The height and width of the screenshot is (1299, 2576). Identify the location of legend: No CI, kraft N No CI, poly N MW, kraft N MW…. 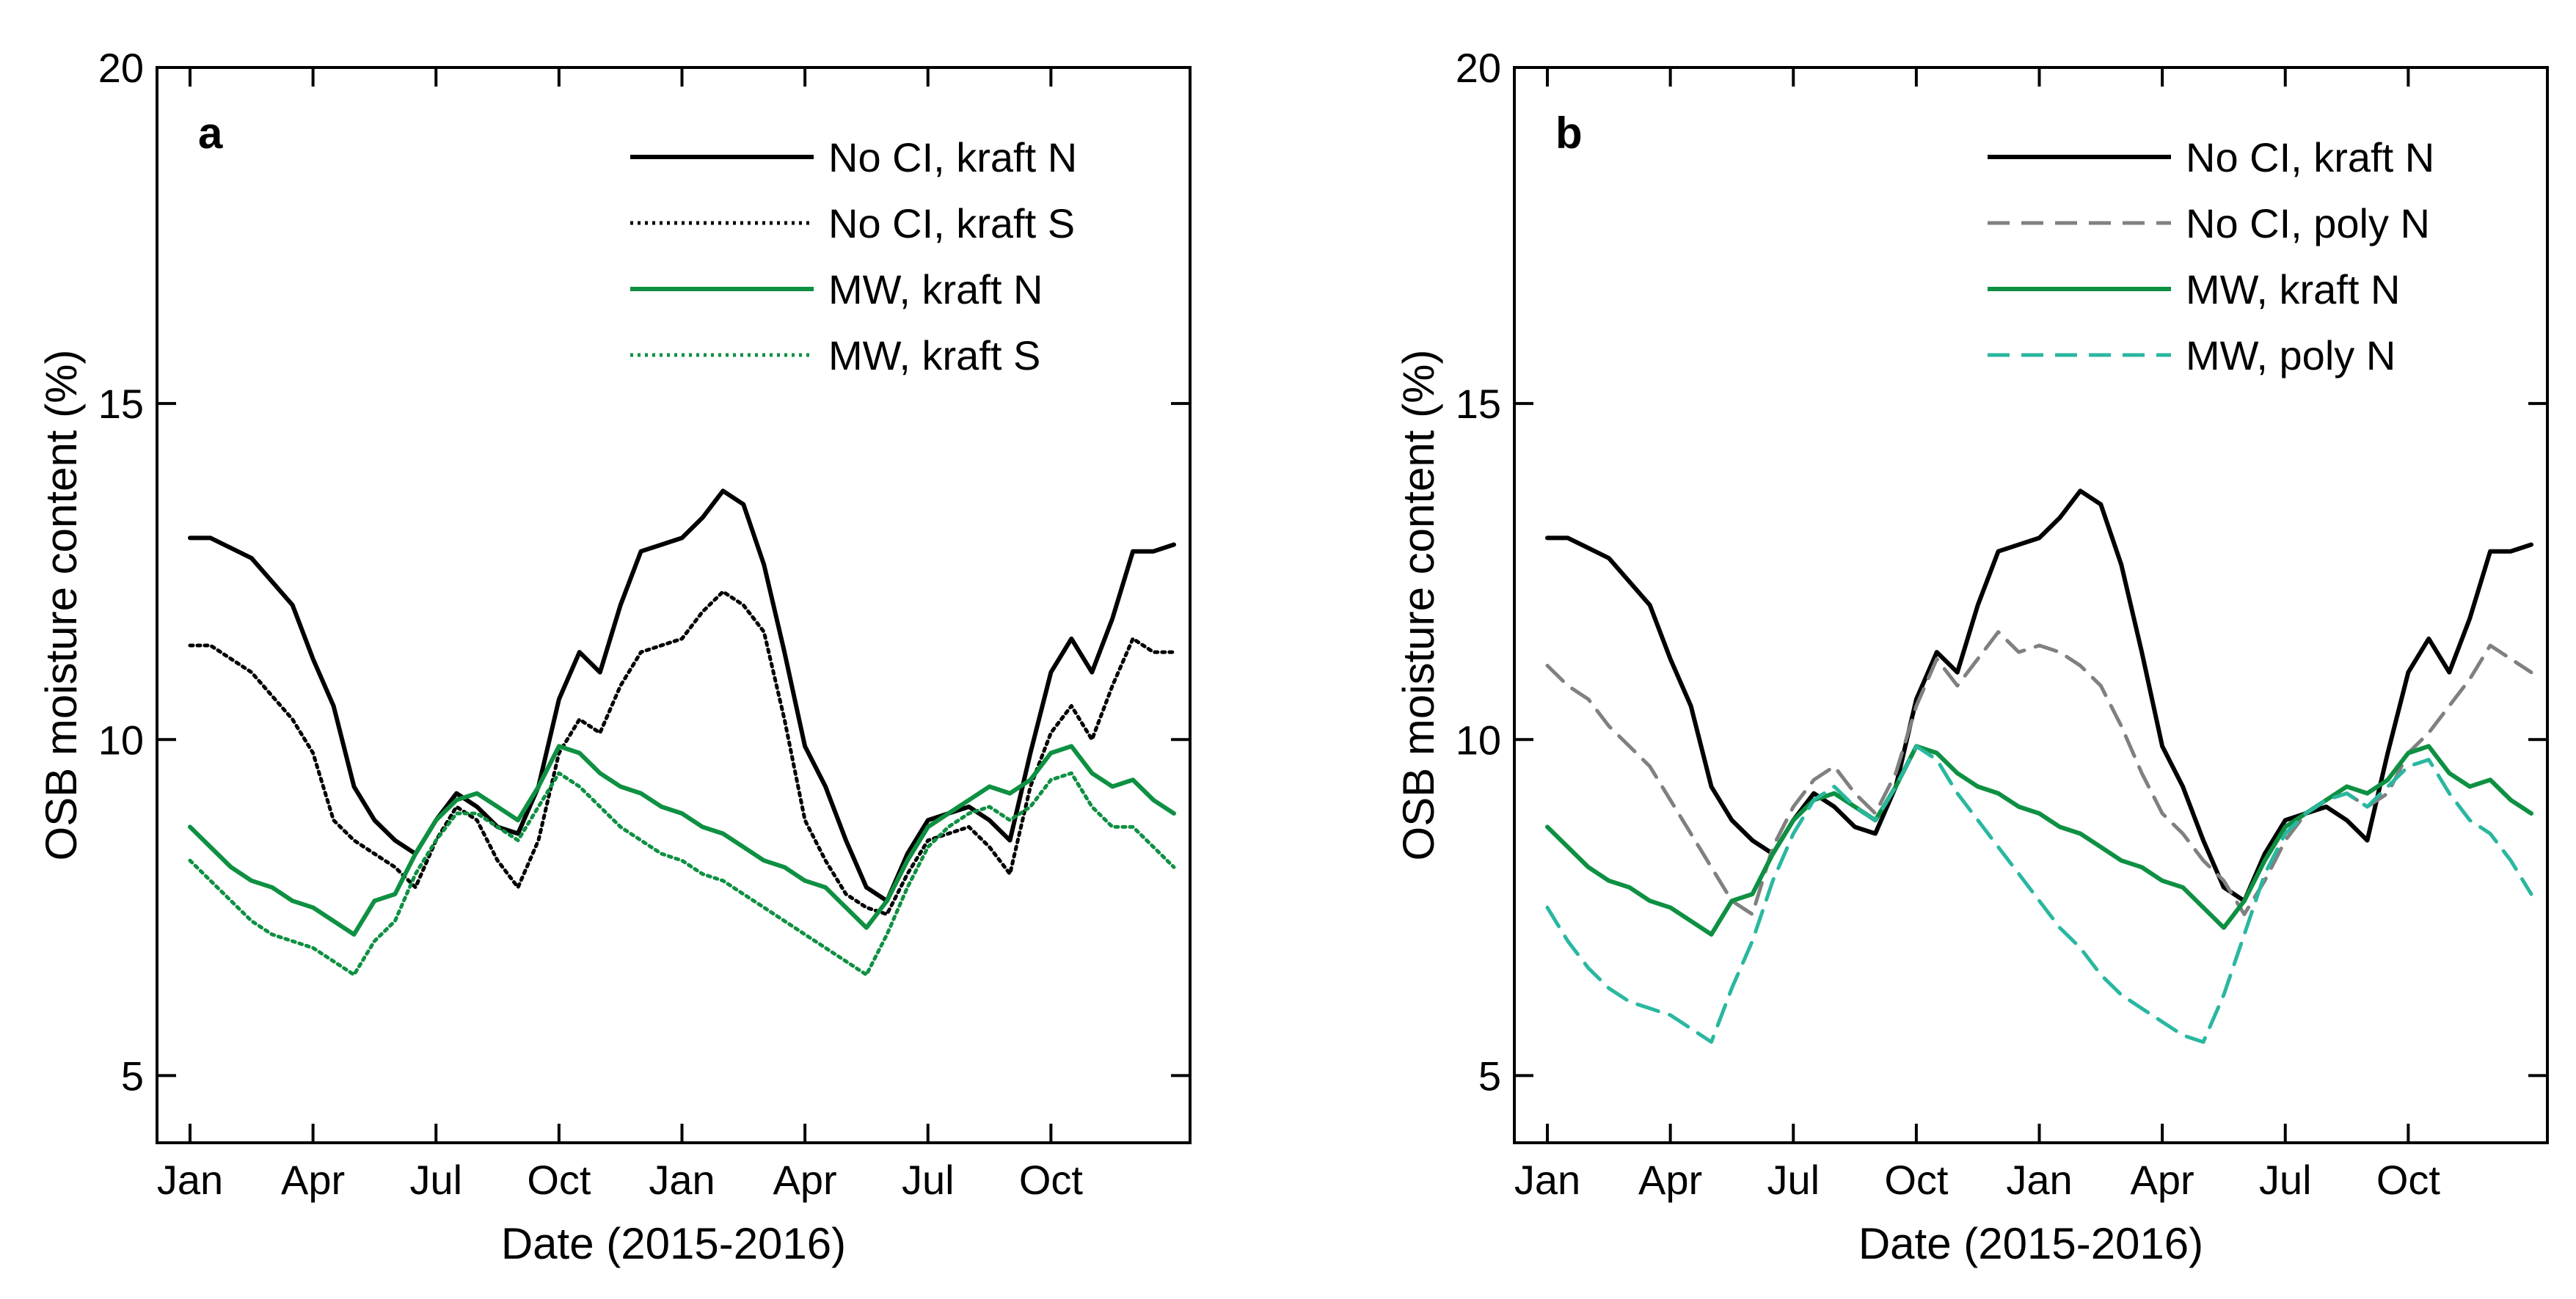
(2211, 256).